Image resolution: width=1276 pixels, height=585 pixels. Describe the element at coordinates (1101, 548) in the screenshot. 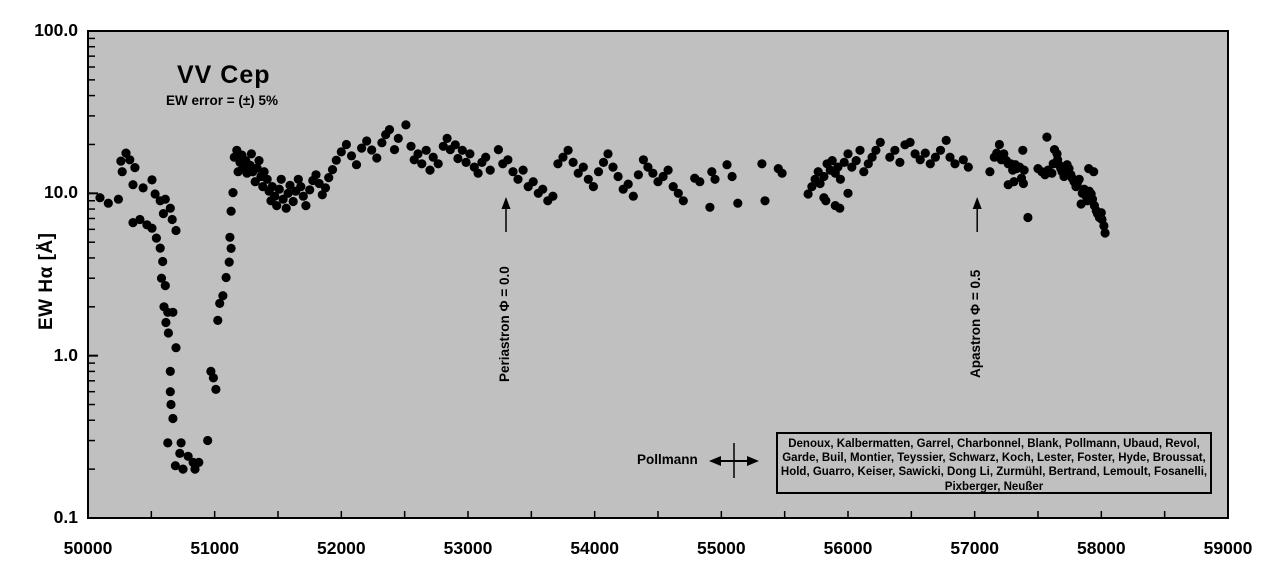

I see `x-tick-label: 58000` at that location.